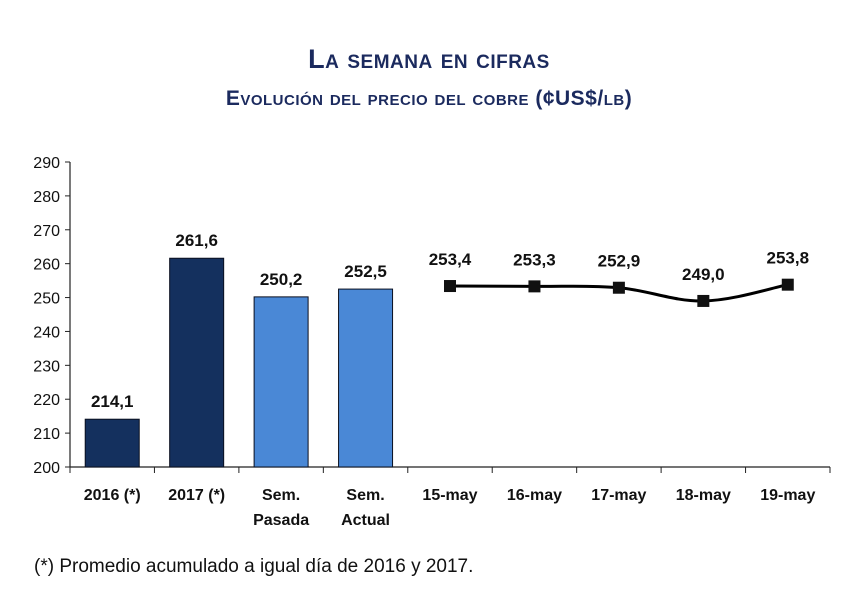 This screenshot has height=589, width=858. What do you see at coordinates (429, 98) in the screenshot?
I see `chart-subtitle: Evolución del precio del cobre (¢US$/lb)` at bounding box center [429, 98].